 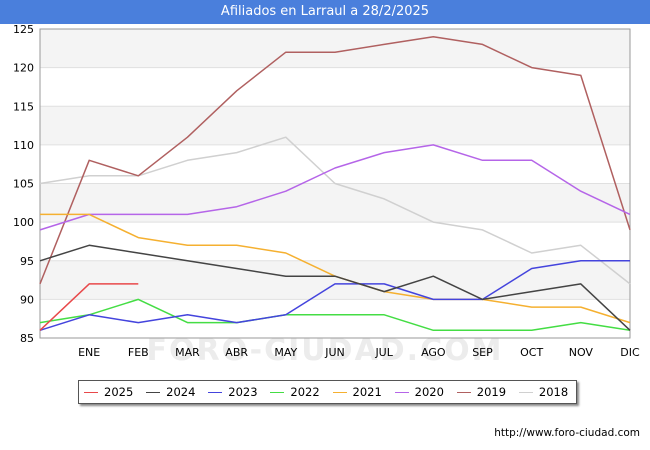 I want to click on legend-swatch-2023, so click(x=215, y=392).